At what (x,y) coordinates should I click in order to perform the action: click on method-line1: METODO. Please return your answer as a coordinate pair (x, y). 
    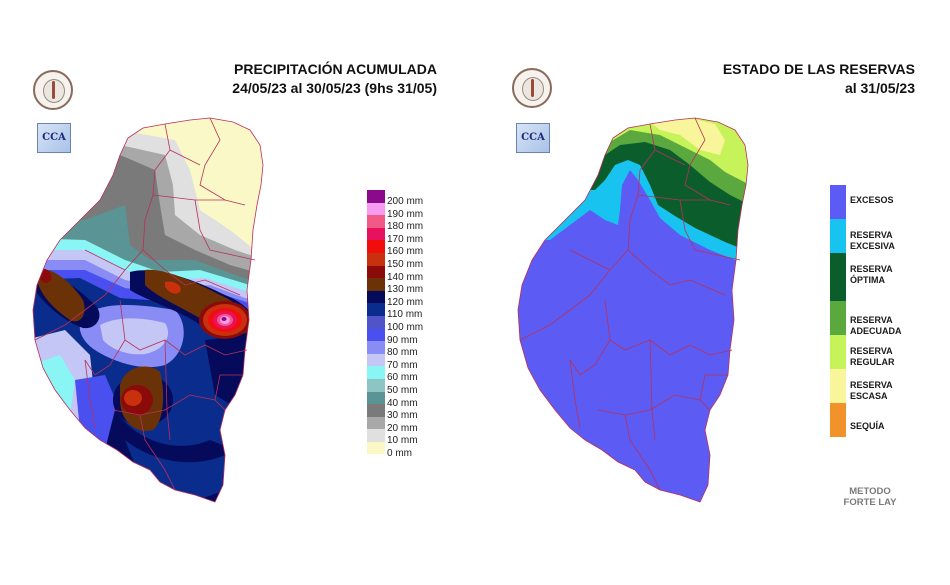
    Looking at the image, I should click on (870, 491).